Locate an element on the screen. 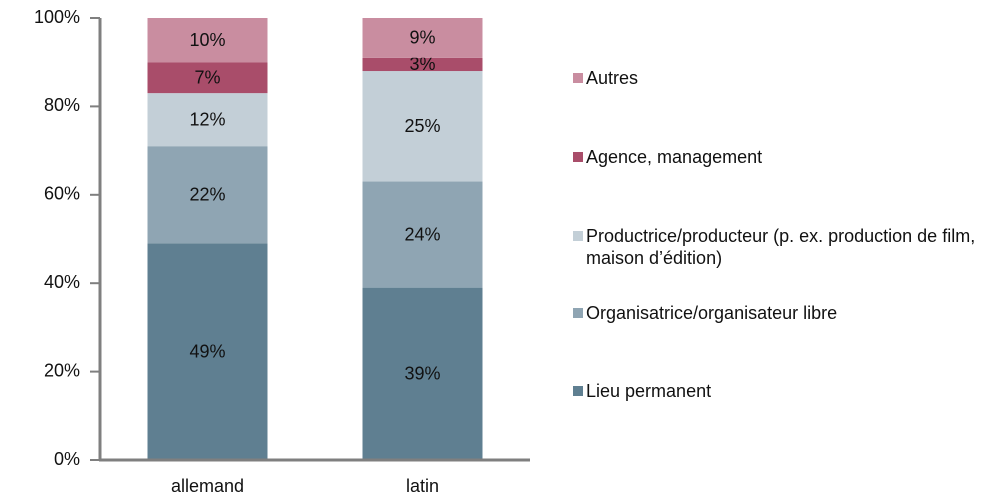  legend-item: Organisatrice/organisateur libre is located at coordinates (782, 313).